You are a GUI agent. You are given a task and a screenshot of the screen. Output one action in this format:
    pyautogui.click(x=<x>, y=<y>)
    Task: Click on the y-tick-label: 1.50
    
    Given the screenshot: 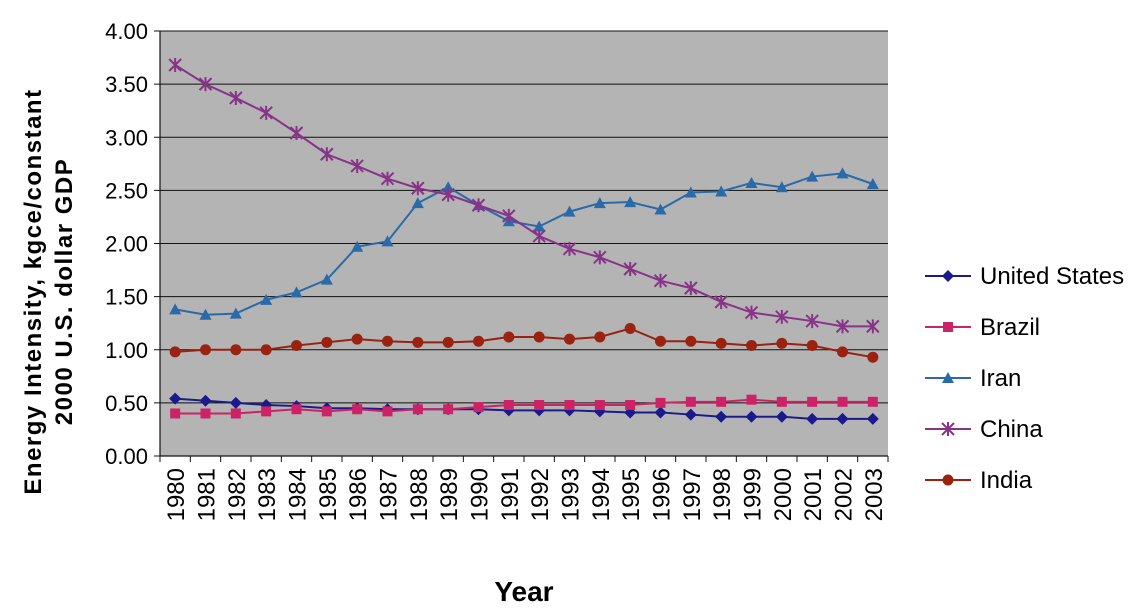 What is the action you would take?
    pyautogui.click(x=126, y=297)
    